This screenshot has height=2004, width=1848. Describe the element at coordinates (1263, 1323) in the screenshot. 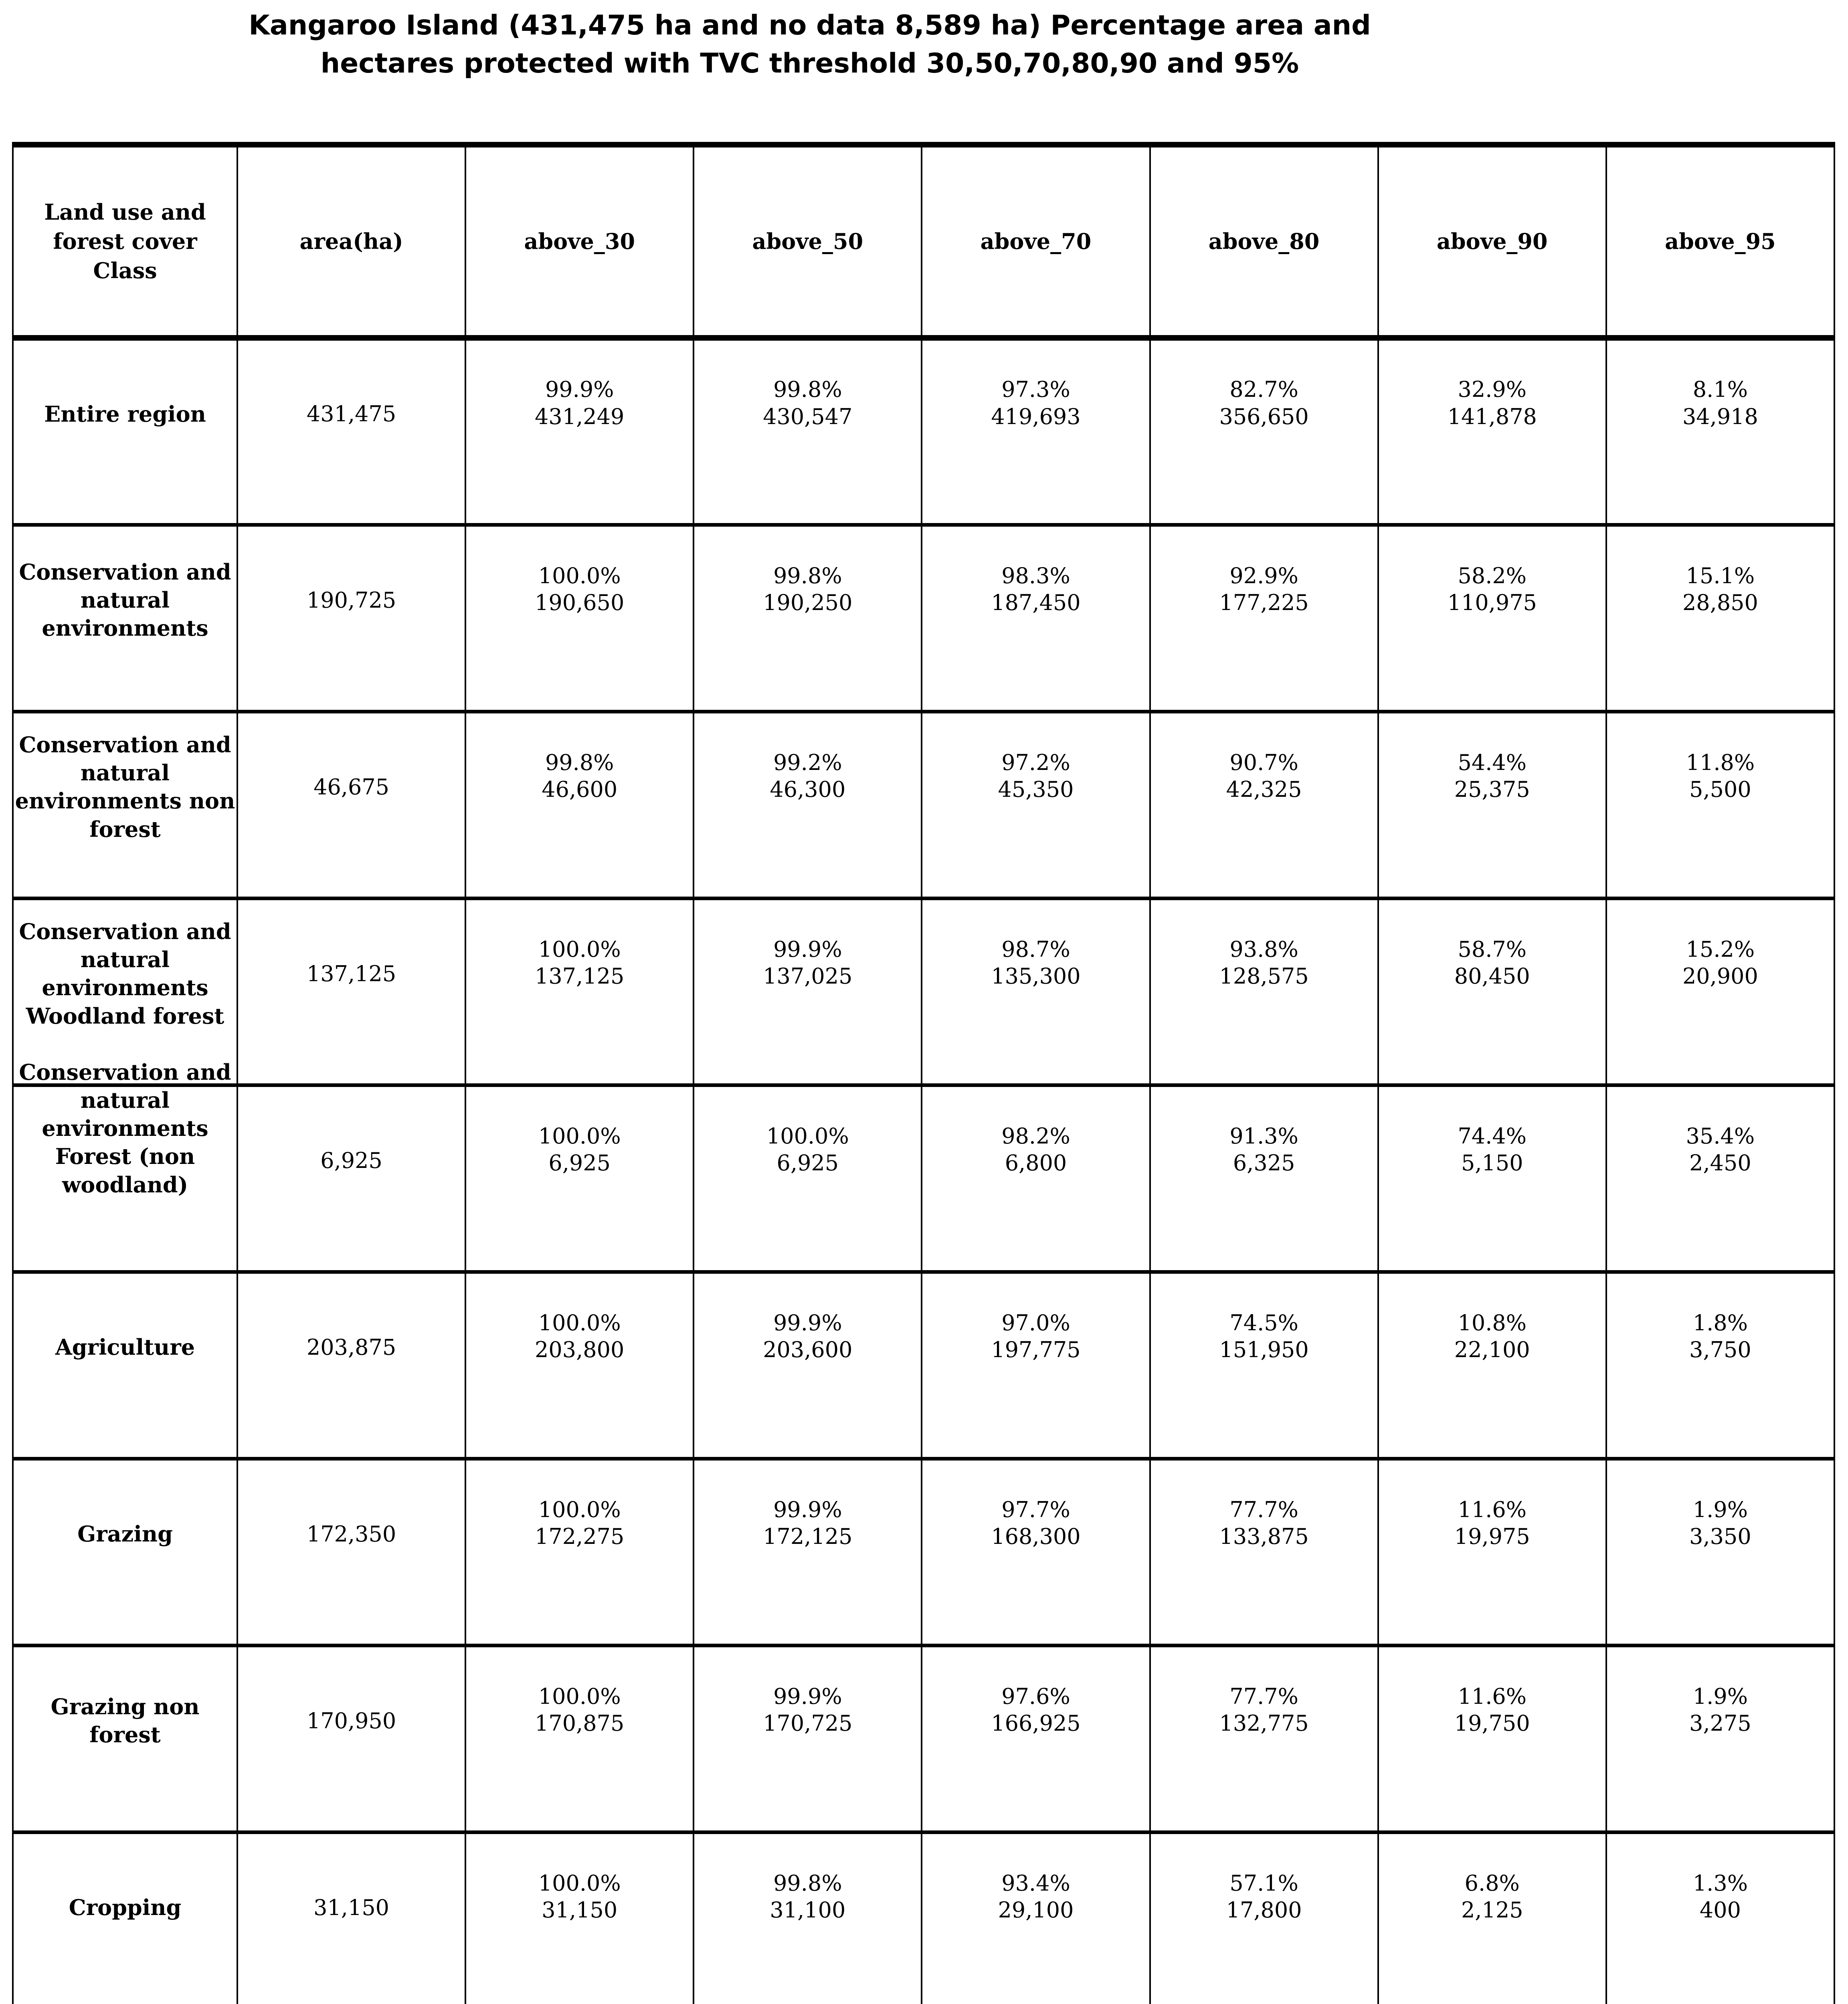

I see `pct-value: 74.5%` at that location.